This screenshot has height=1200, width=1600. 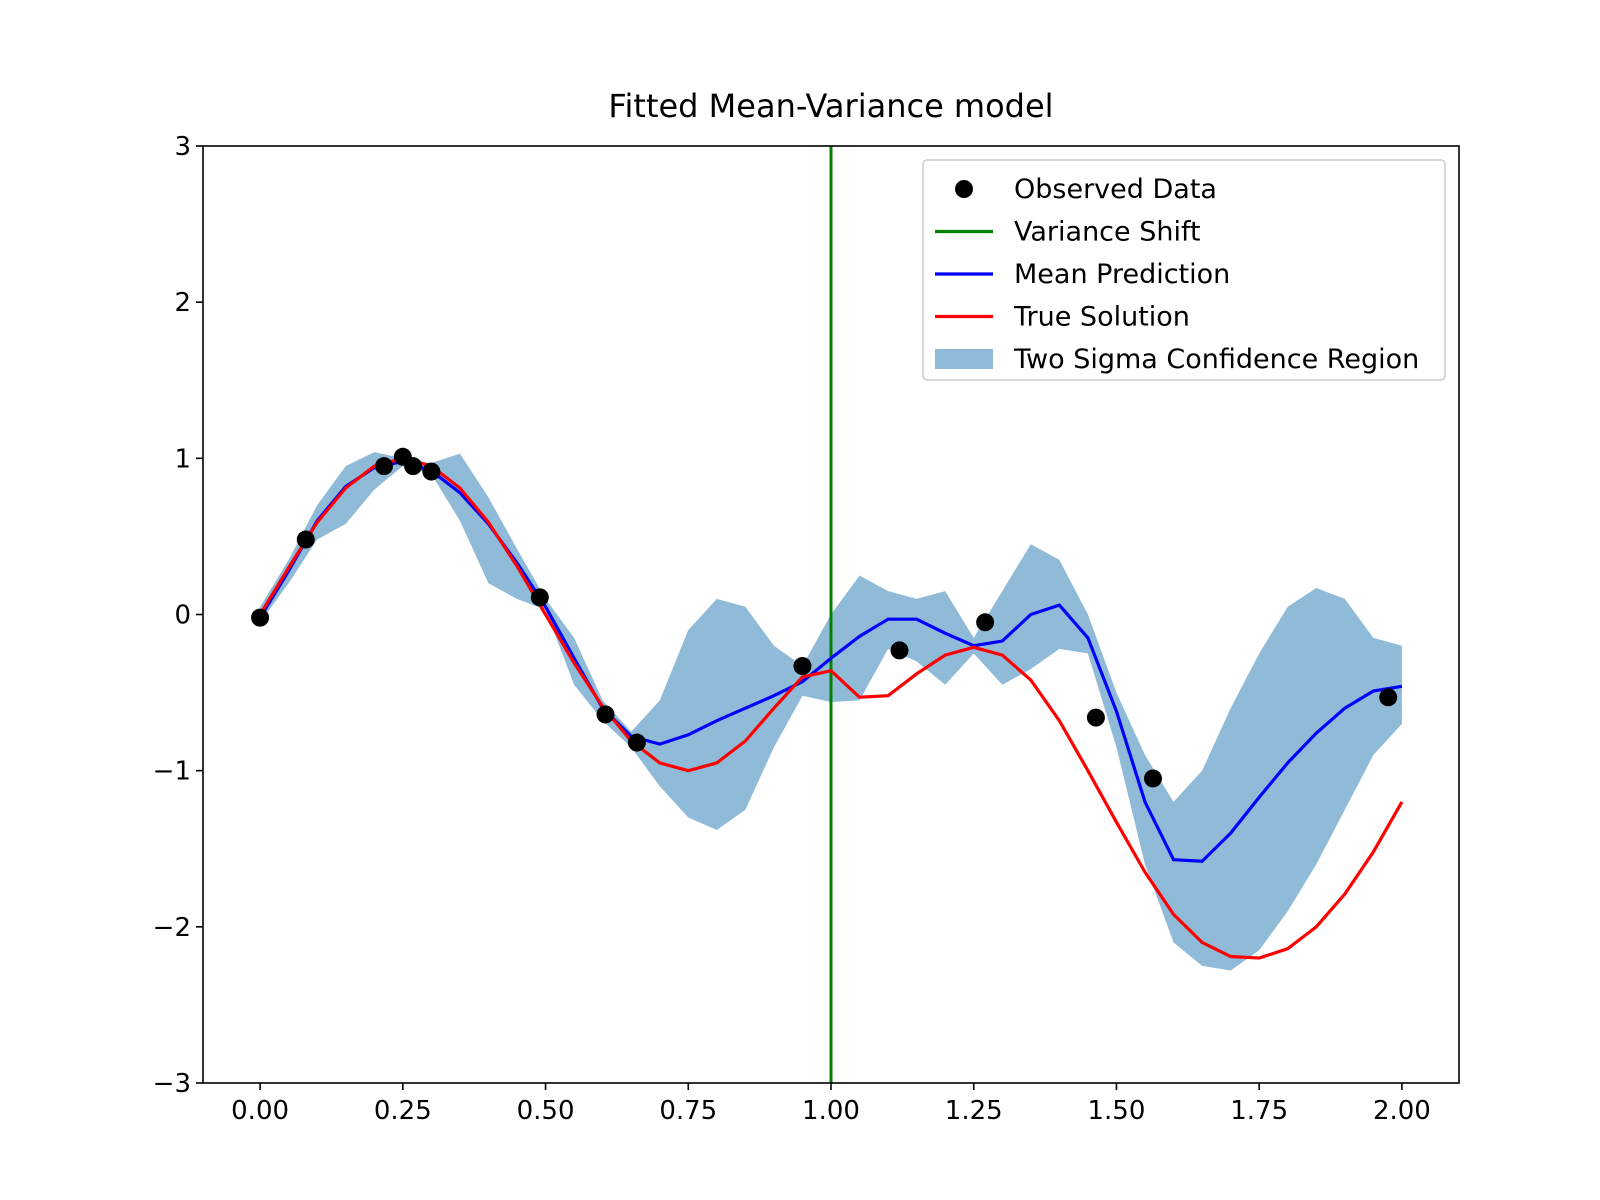 I want to click on x-tick-label: 0.75, so click(x=688, y=1111).